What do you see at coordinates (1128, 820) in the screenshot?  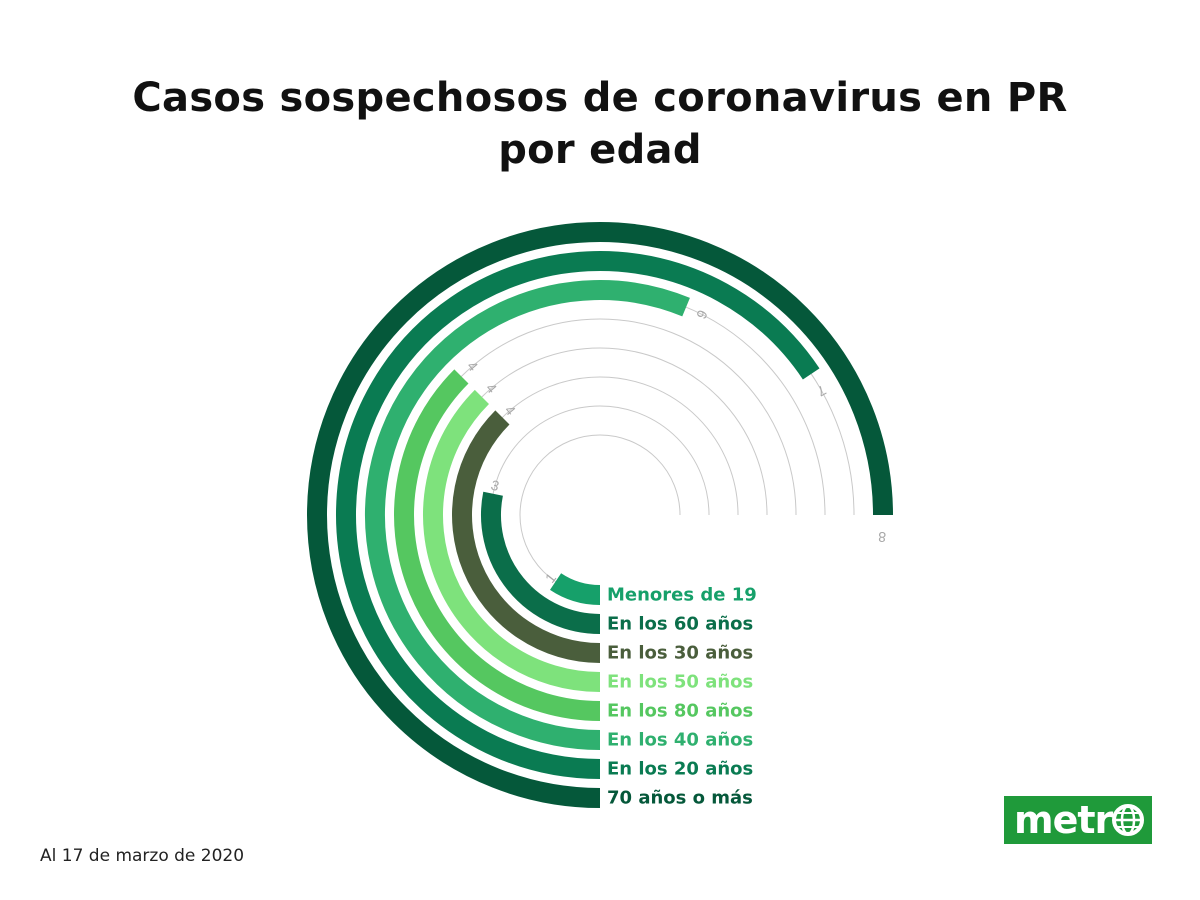 I see `globe-icon` at bounding box center [1128, 820].